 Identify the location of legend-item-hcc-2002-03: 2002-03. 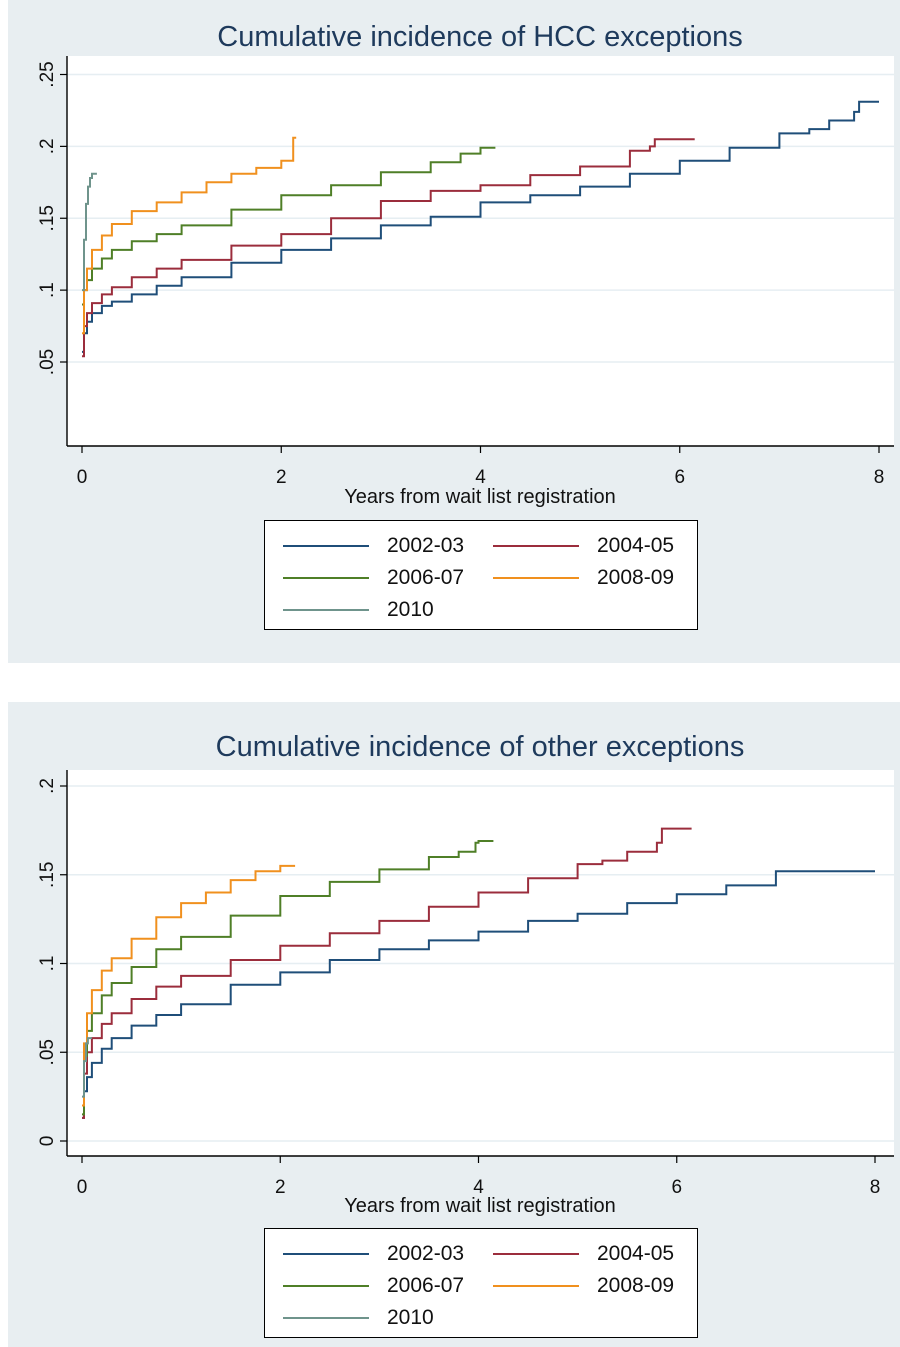
(374, 545).